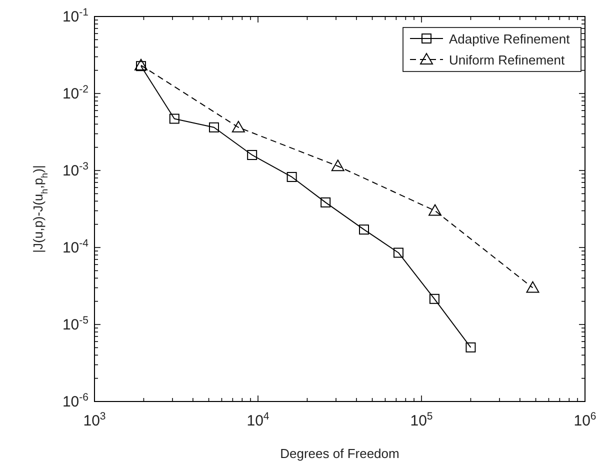  Describe the element at coordinates (340, 453) in the screenshot. I see `x-axis-title: Degrees of Freedom` at that location.